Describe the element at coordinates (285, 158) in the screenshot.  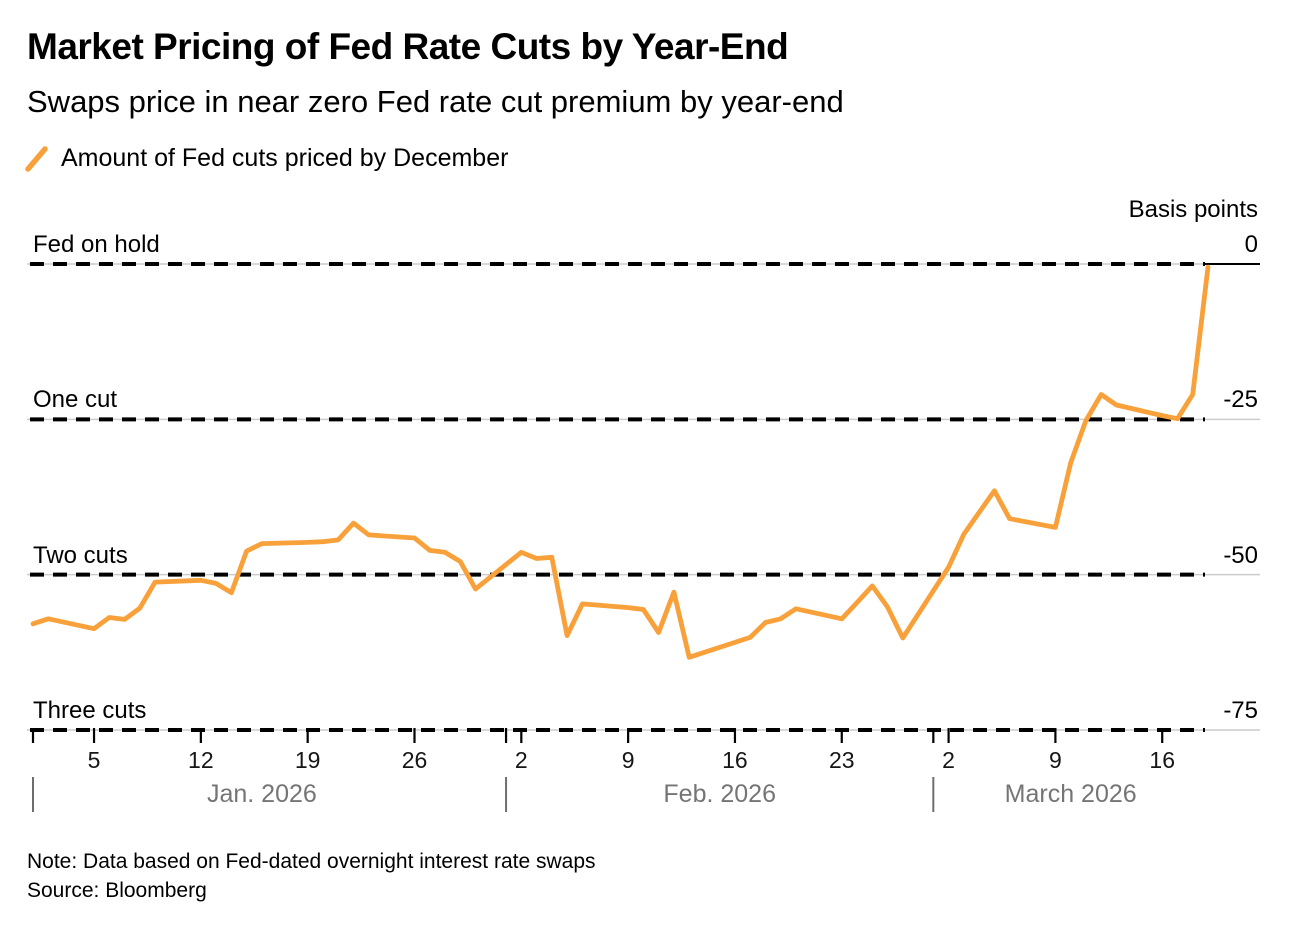
I see `legend-label: Amount of Fed cuts priced by December` at that location.